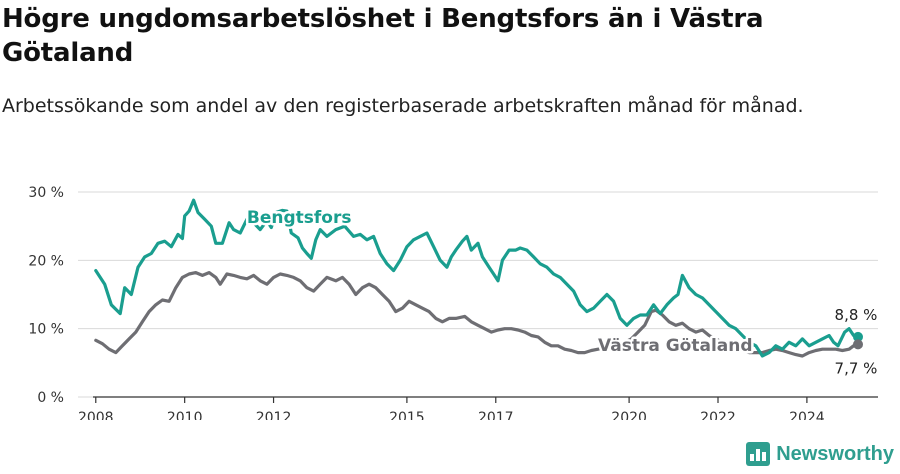 This screenshot has width=900, height=474. I want to click on brand-name: Newsworthy, so click(835, 453).